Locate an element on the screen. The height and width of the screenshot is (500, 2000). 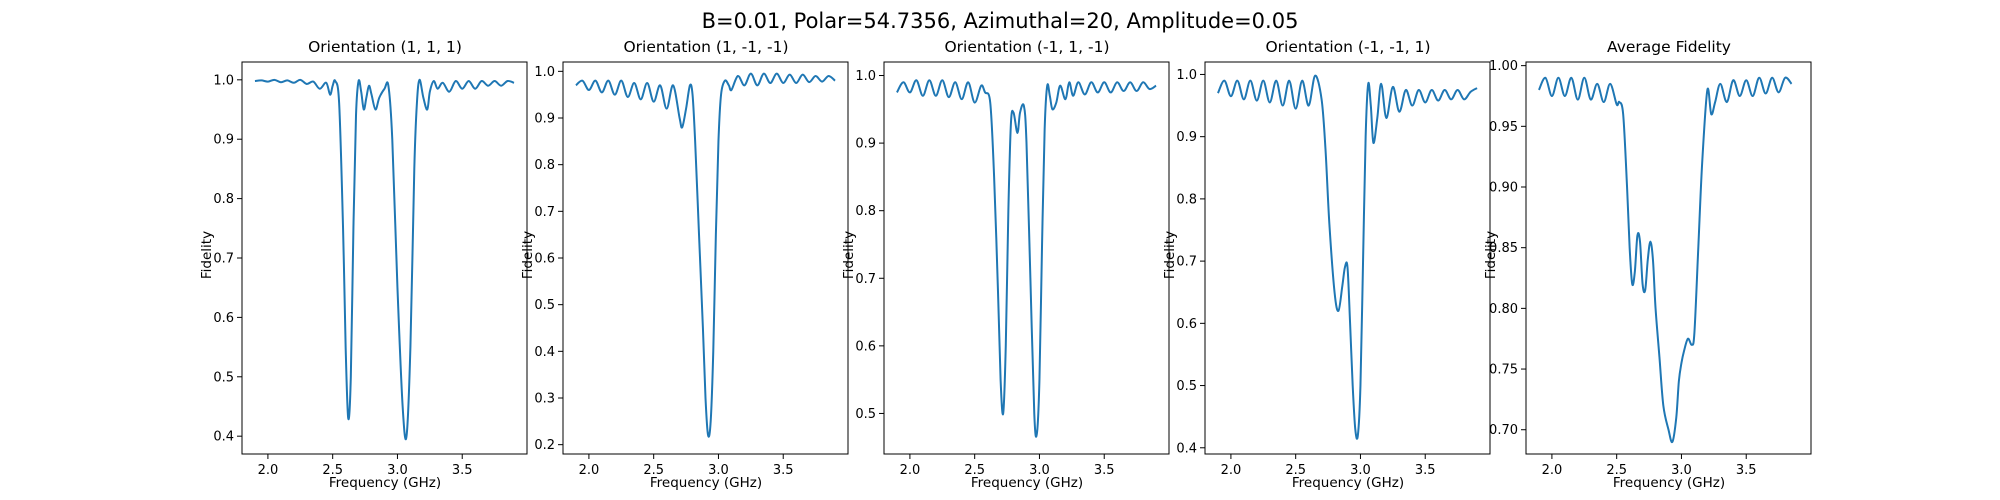
tick-layer: 2.0 2.5 3.0 3.5 0.5 0.6 0.7 0.8 0.9 1.0 is located at coordinates (984, 273).